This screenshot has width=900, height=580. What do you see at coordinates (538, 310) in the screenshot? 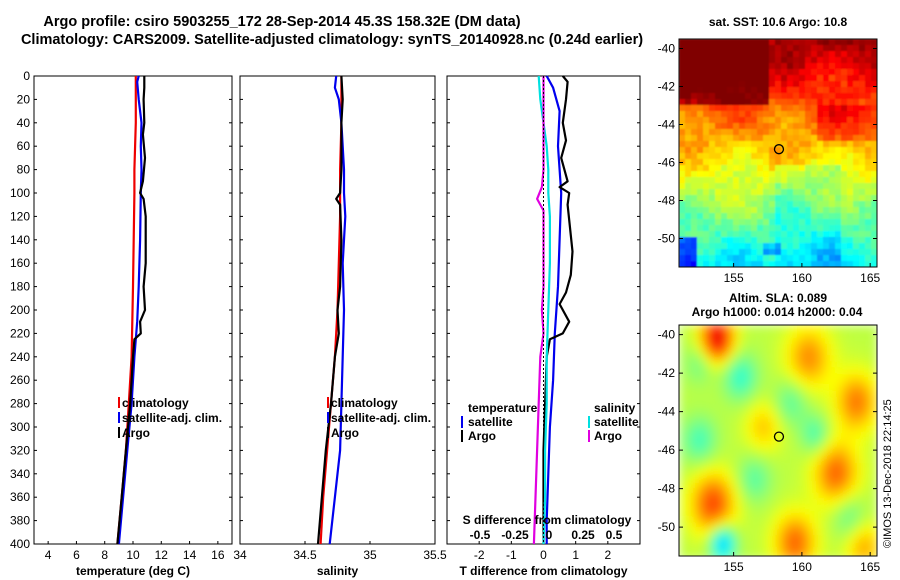
I see `series-line-salinity-argo` at bounding box center [538, 310].